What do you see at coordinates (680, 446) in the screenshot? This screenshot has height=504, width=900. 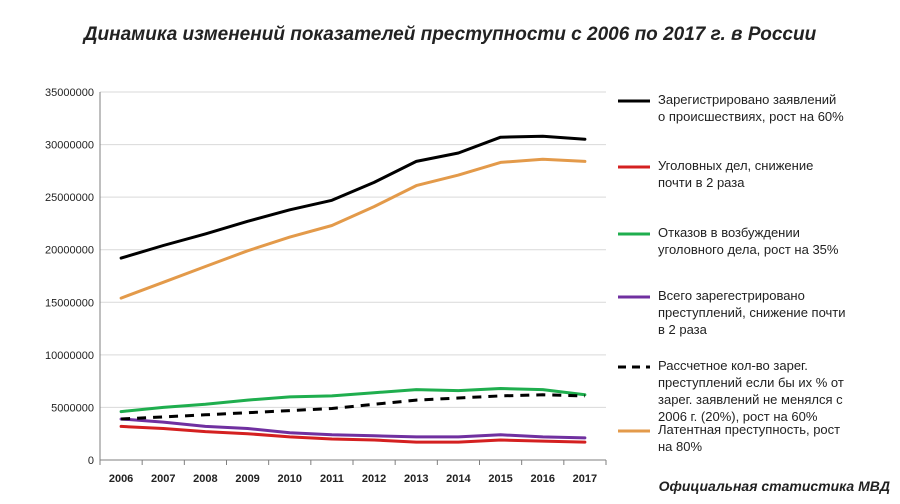 I see `legend-label-latent: на 80%` at bounding box center [680, 446].